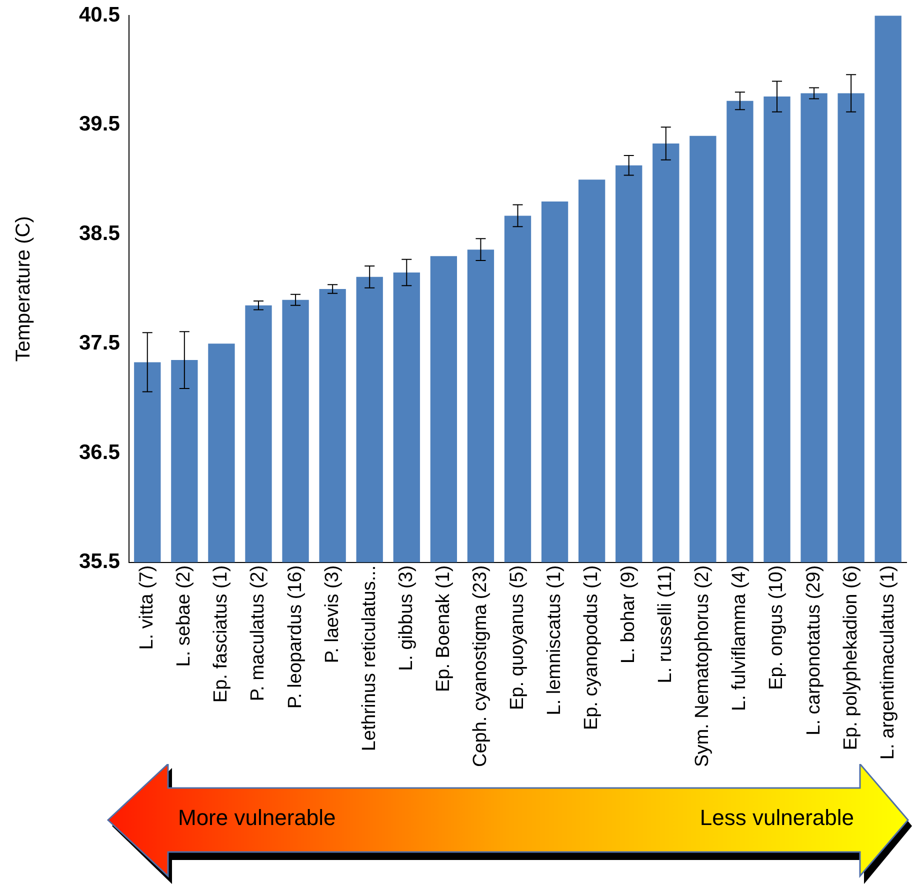 The image size is (914, 888). I want to click on y-tick-label: 38.5, so click(99, 234).